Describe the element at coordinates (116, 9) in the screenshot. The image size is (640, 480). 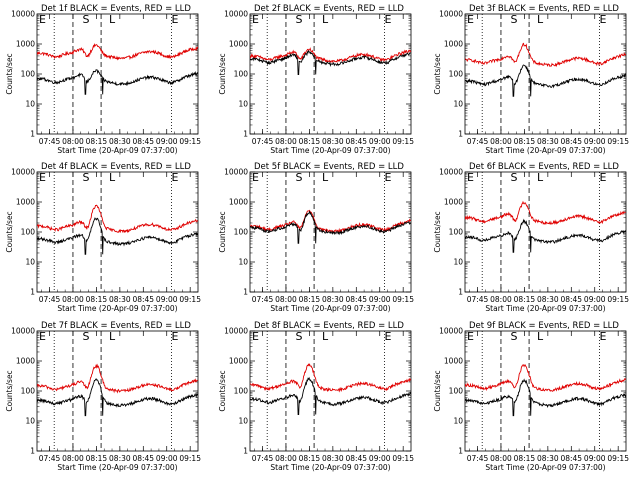
I see `panel-title: Det 1f BLACK = Events, RED = LLD` at that location.